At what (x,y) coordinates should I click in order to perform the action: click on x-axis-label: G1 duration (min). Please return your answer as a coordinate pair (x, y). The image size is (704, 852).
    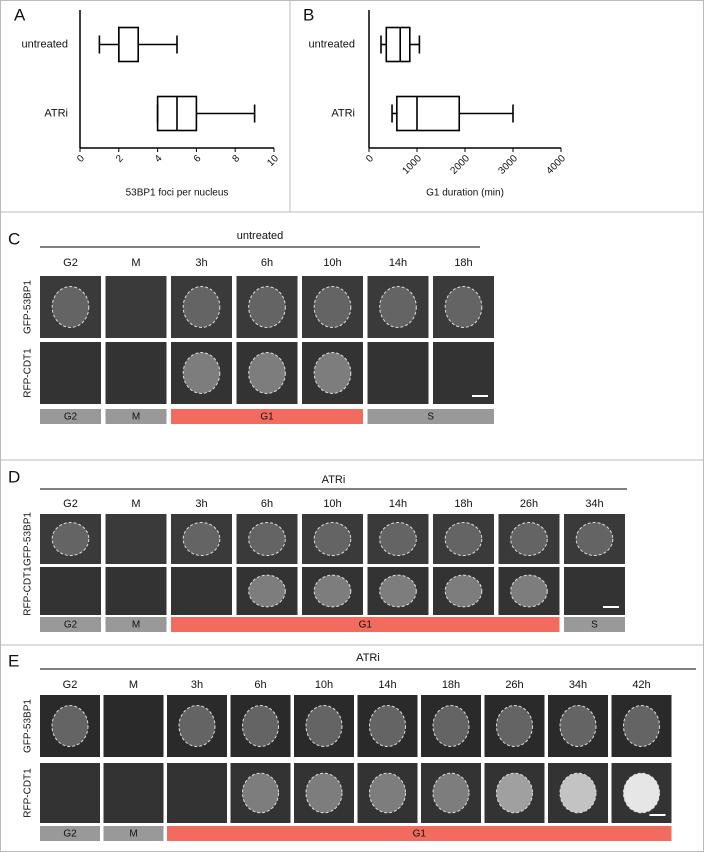
    Looking at the image, I should click on (465, 193).